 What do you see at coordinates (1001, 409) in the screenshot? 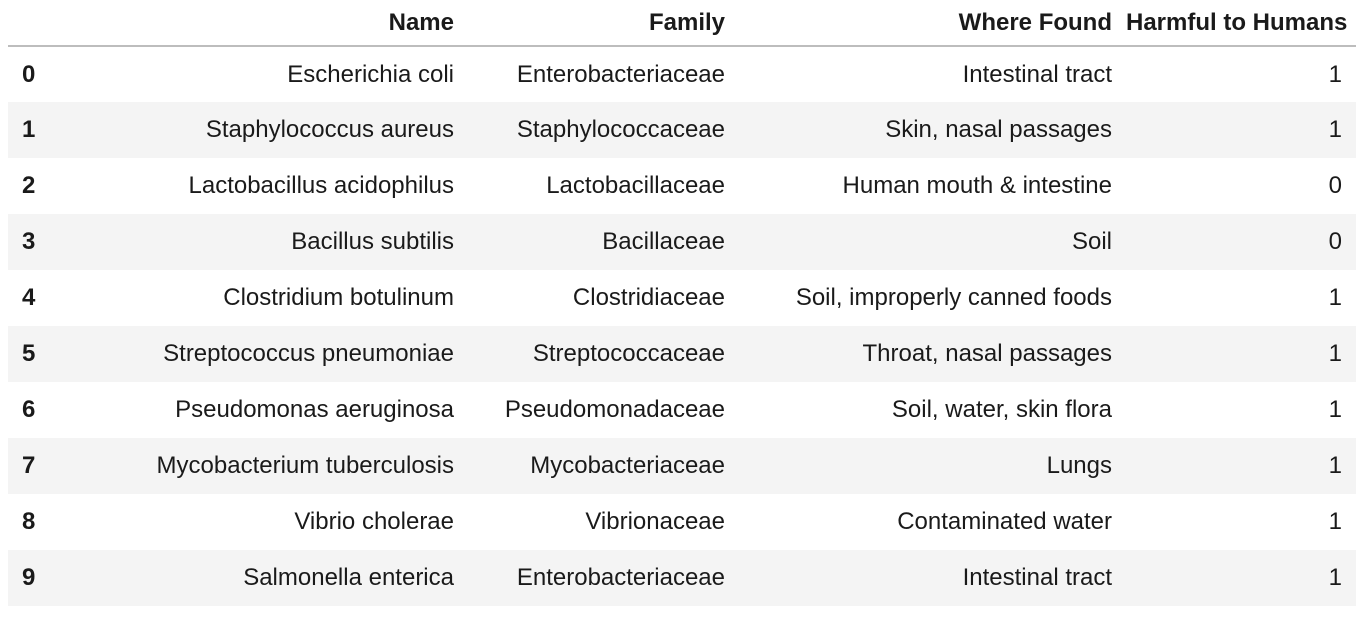
I see `cell-where-found: Soil, water, skin flora` at bounding box center [1001, 409].